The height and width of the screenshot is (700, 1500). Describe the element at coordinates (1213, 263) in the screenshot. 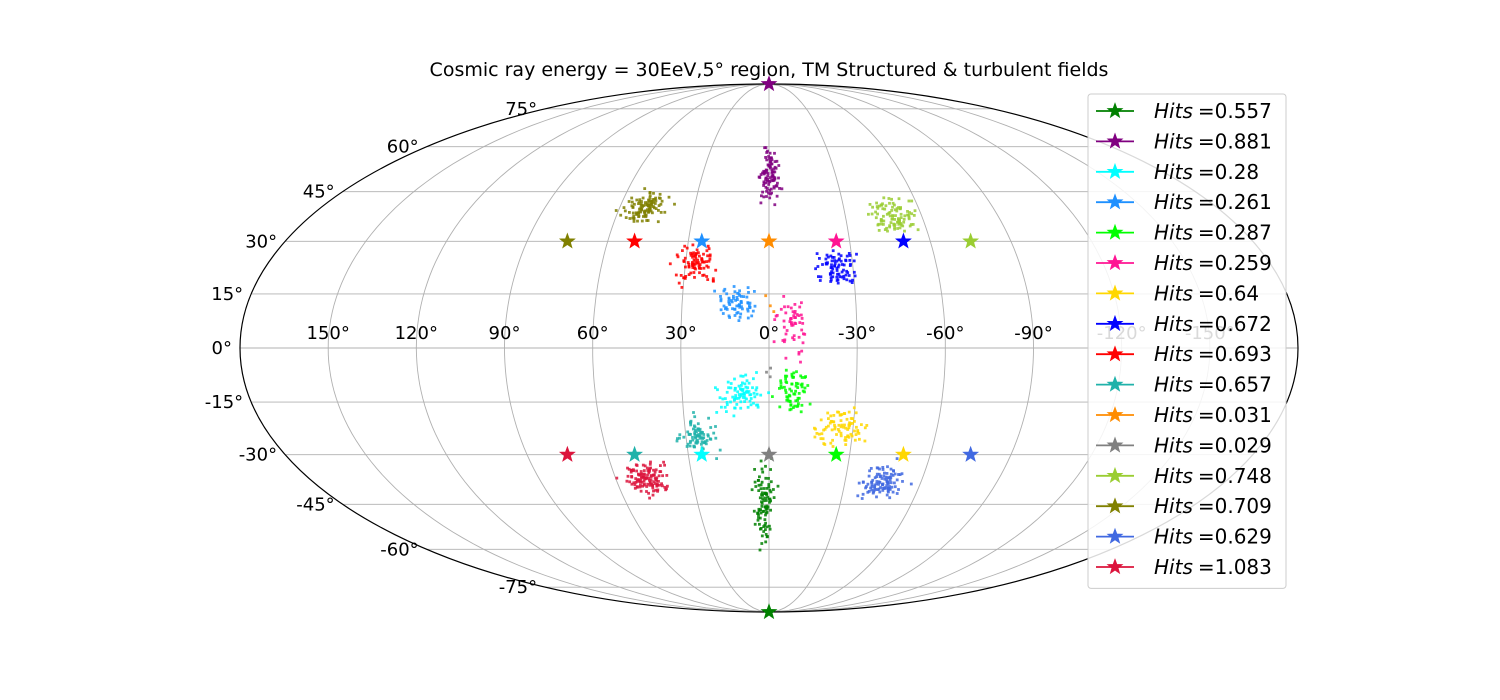

I see `legend-label: Hits =0.259` at that location.